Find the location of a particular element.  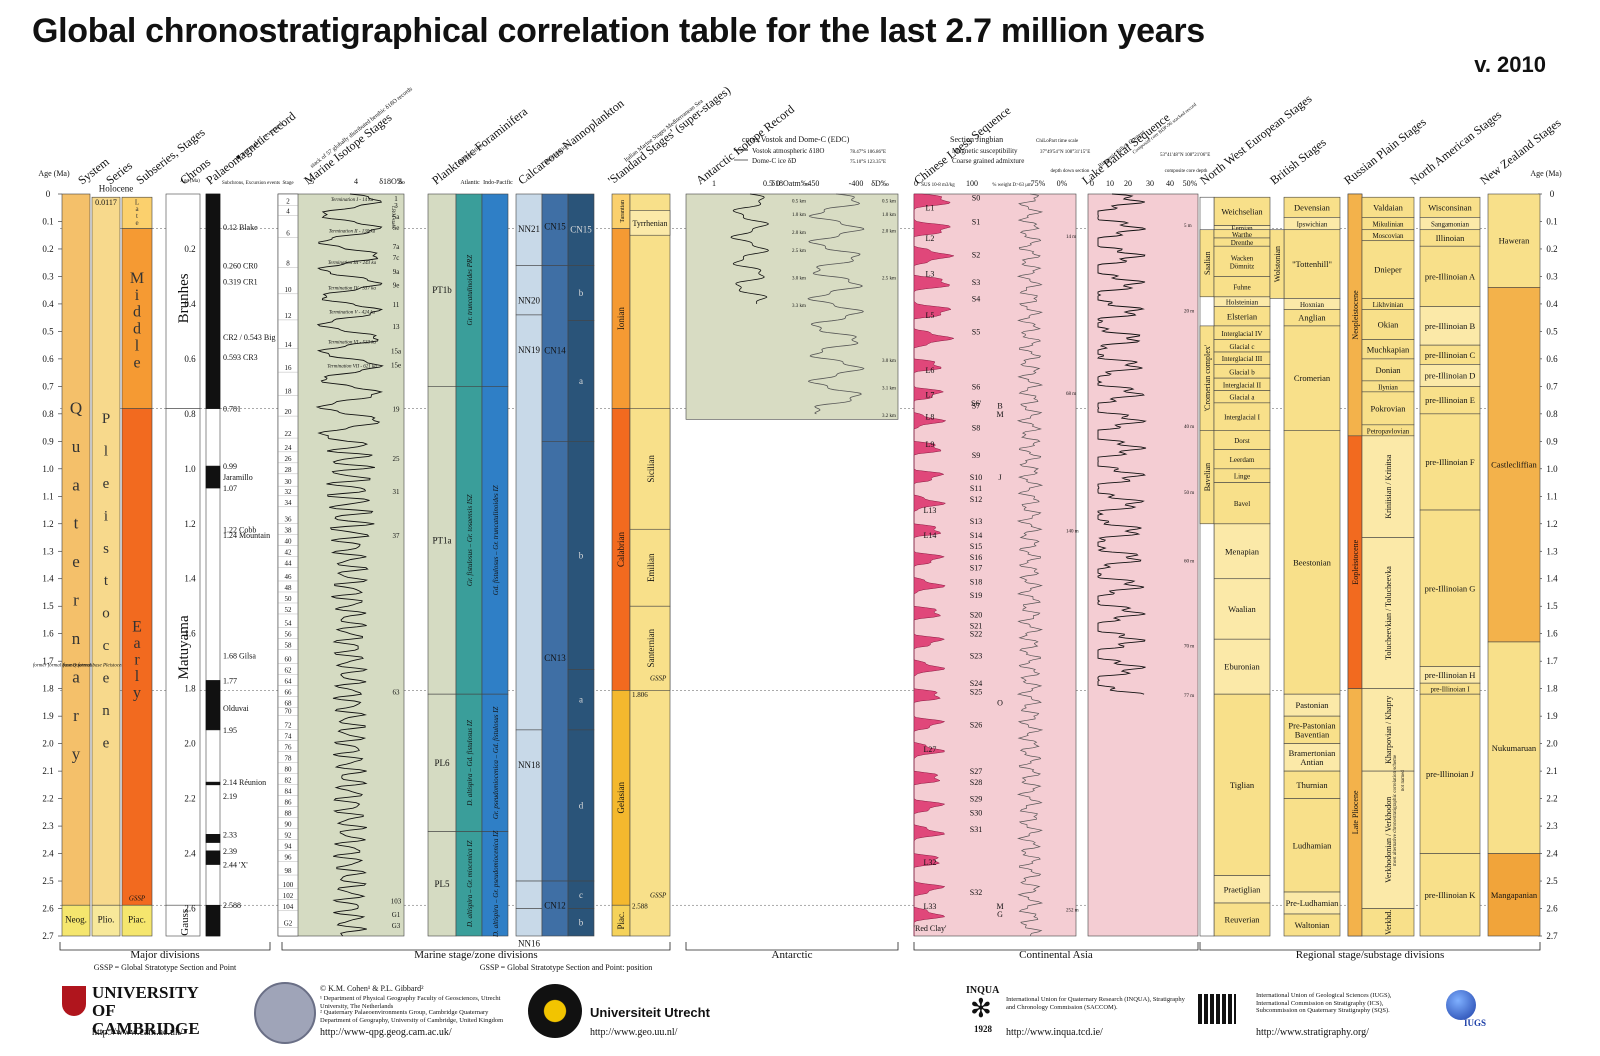

antarctic-depth-label: 1.0 km is located at coordinates (799, 215).